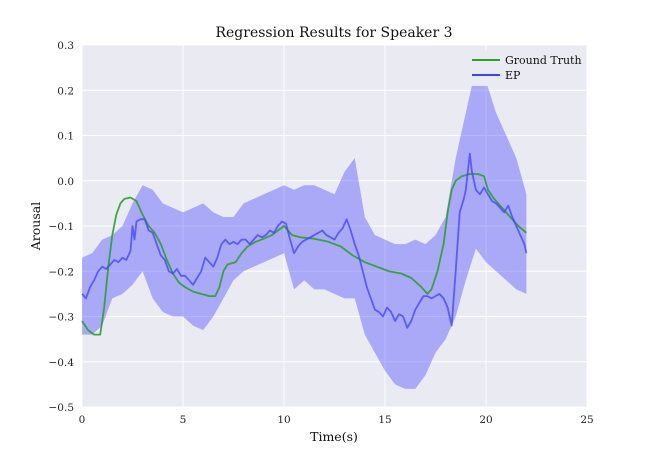  What do you see at coordinates (62, 318) in the screenshot?
I see `y-tick-label: −0.3` at bounding box center [62, 318].